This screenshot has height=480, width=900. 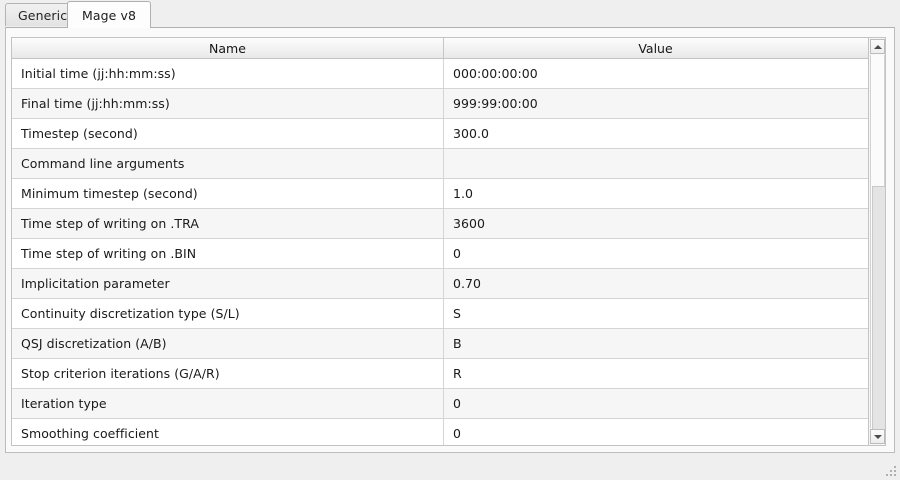 What do you see at coordinates (228, 403) in the screenshot?
I see `cell-name: Iteration type` at bounding box center [228, 403].